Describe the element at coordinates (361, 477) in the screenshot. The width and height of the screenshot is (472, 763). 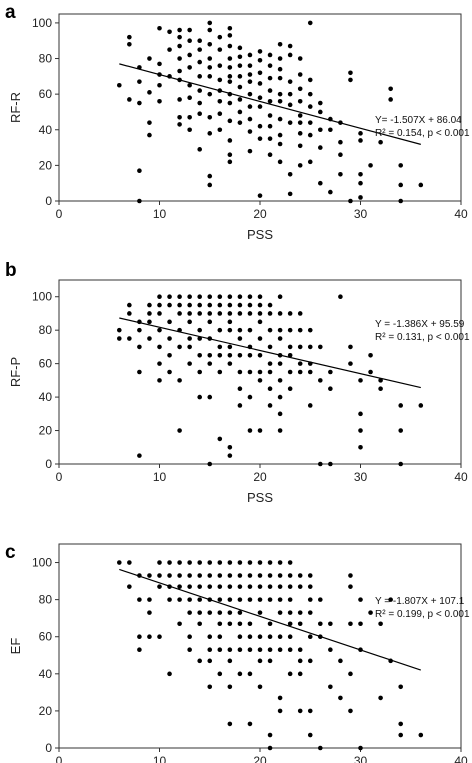
I see `x-tick-label: 30` at that location.